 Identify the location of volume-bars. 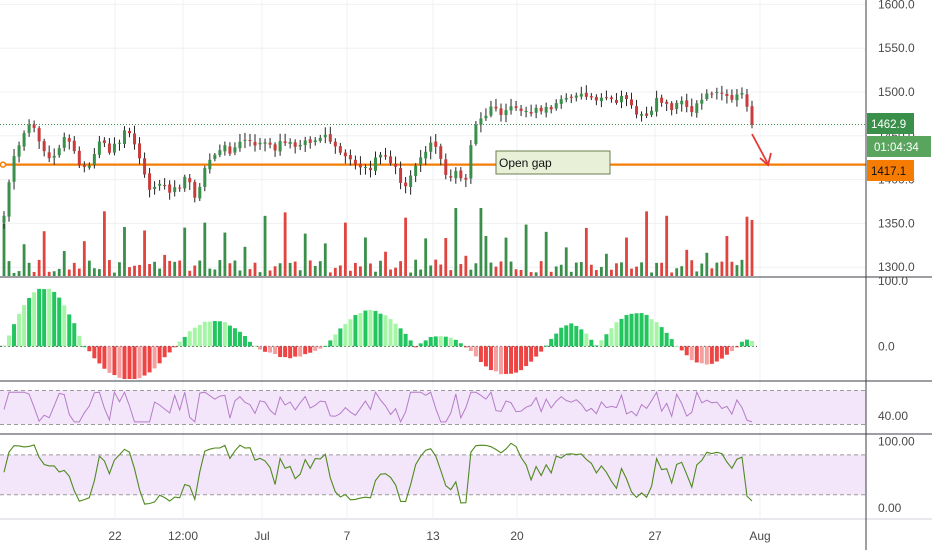
(378, 242).